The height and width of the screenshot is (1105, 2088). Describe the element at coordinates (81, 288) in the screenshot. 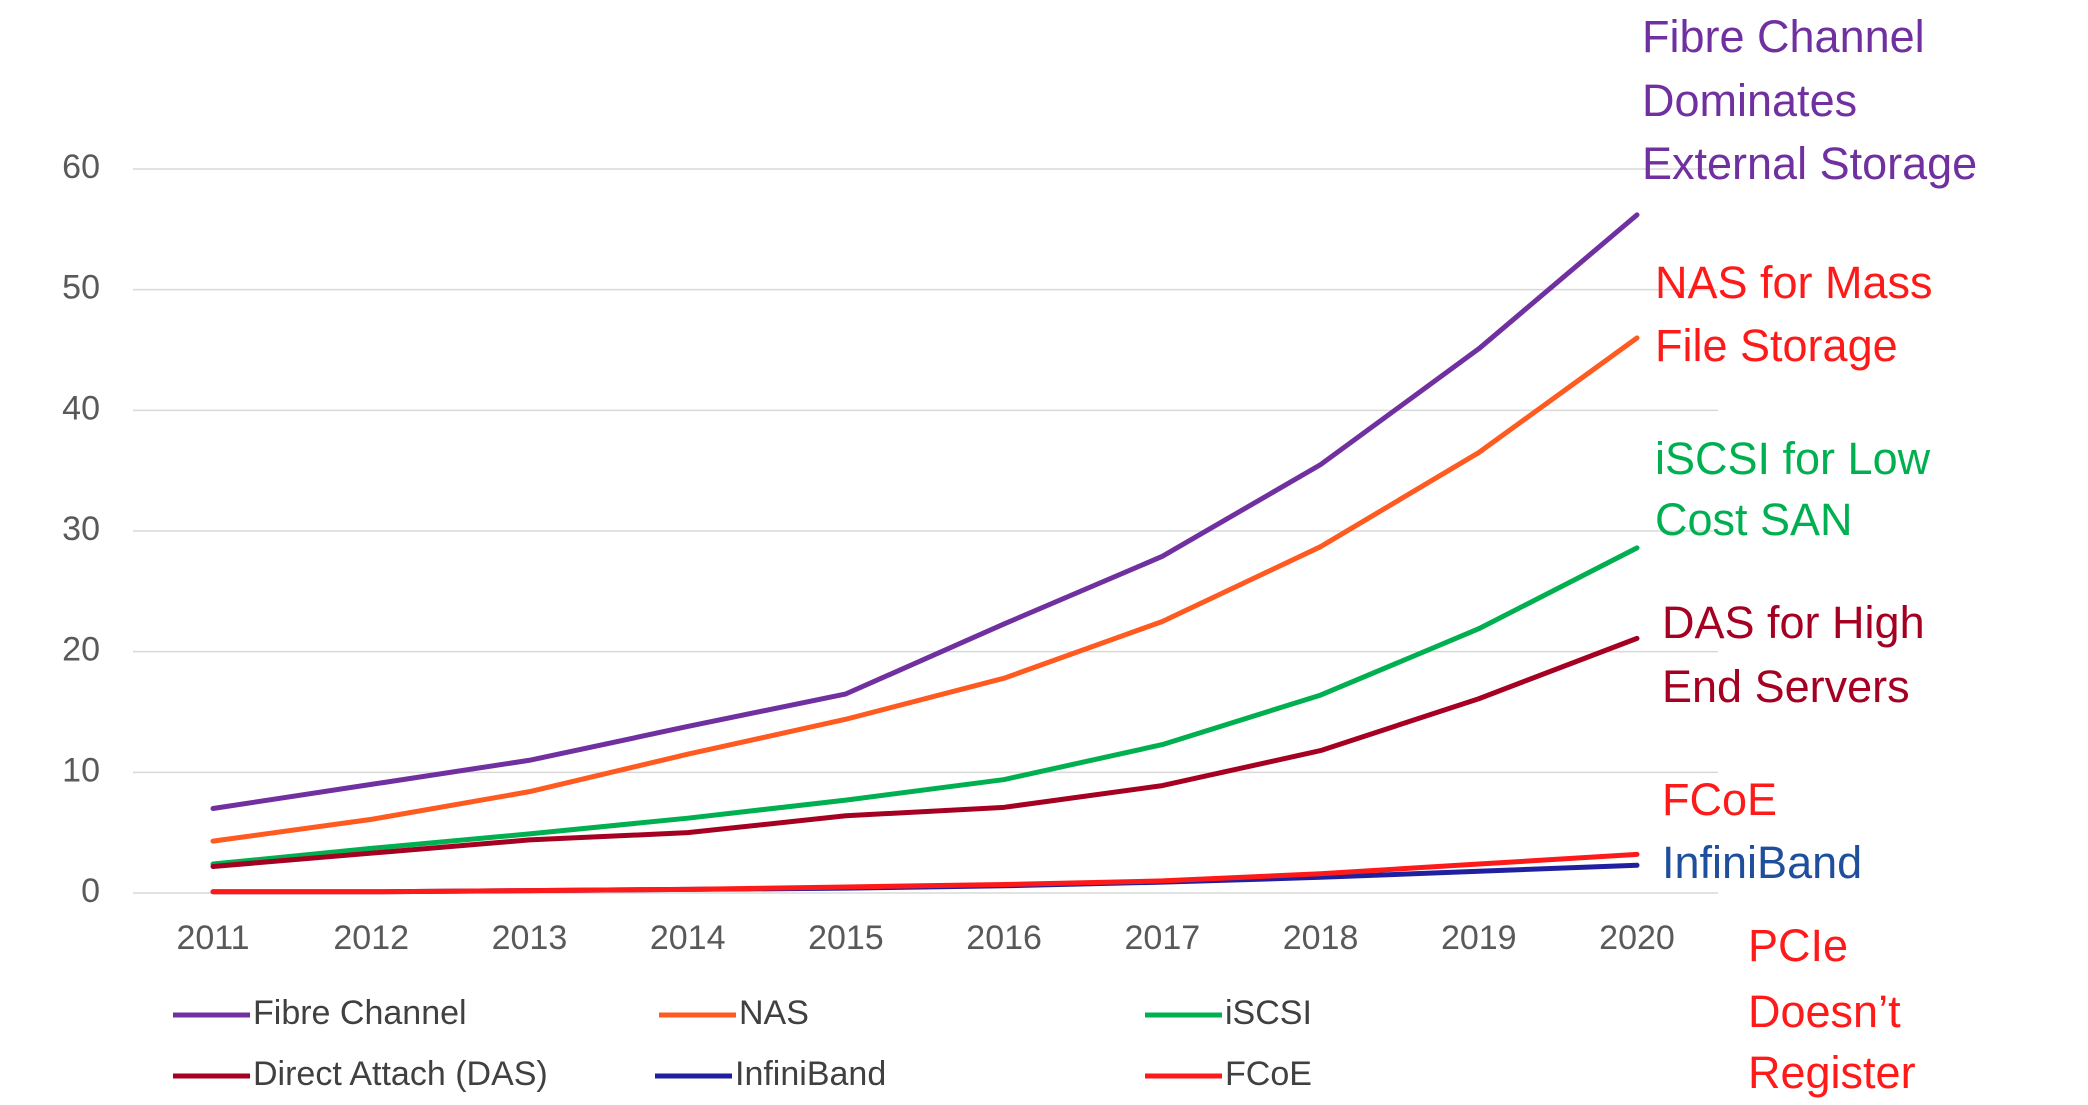

I see `y-tick-label: 50` at that location.